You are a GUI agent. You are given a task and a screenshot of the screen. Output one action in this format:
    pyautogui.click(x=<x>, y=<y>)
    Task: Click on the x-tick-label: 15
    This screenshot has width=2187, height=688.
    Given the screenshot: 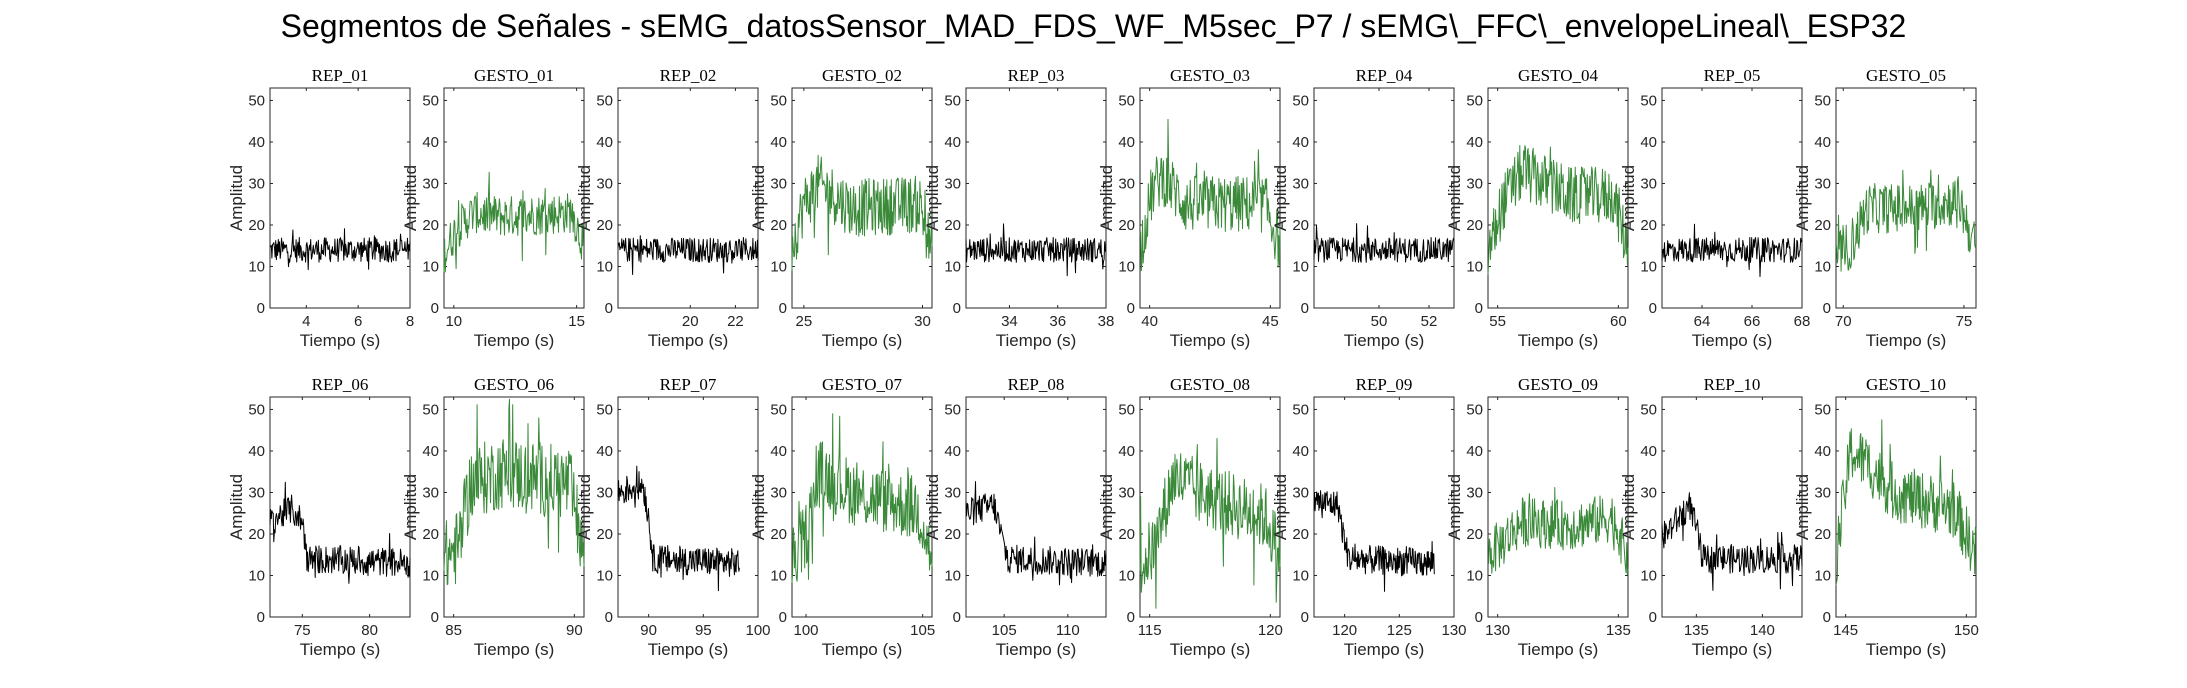 What is the action you would take?
    pyautogui.click(x=576, y=321)
    